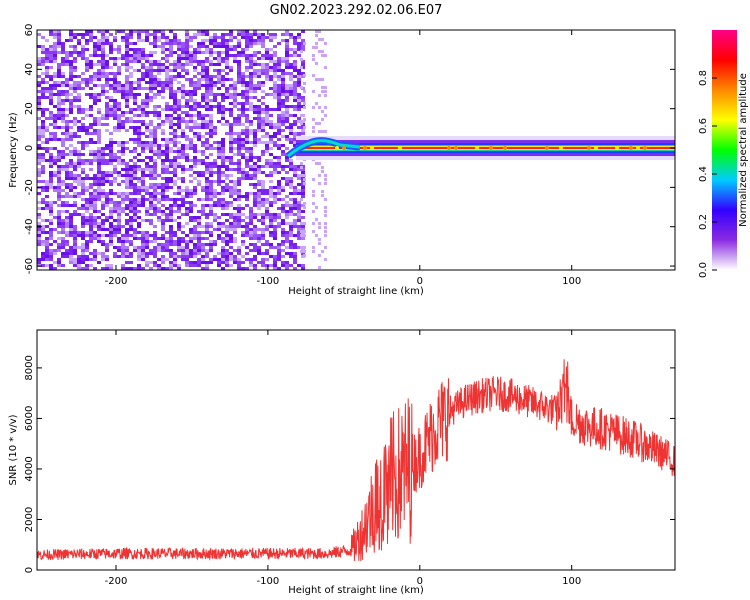  What do you see at coordinates (505, 148) in the screenshot?
I see `signal-speckle` at bounding box center [505, 148].